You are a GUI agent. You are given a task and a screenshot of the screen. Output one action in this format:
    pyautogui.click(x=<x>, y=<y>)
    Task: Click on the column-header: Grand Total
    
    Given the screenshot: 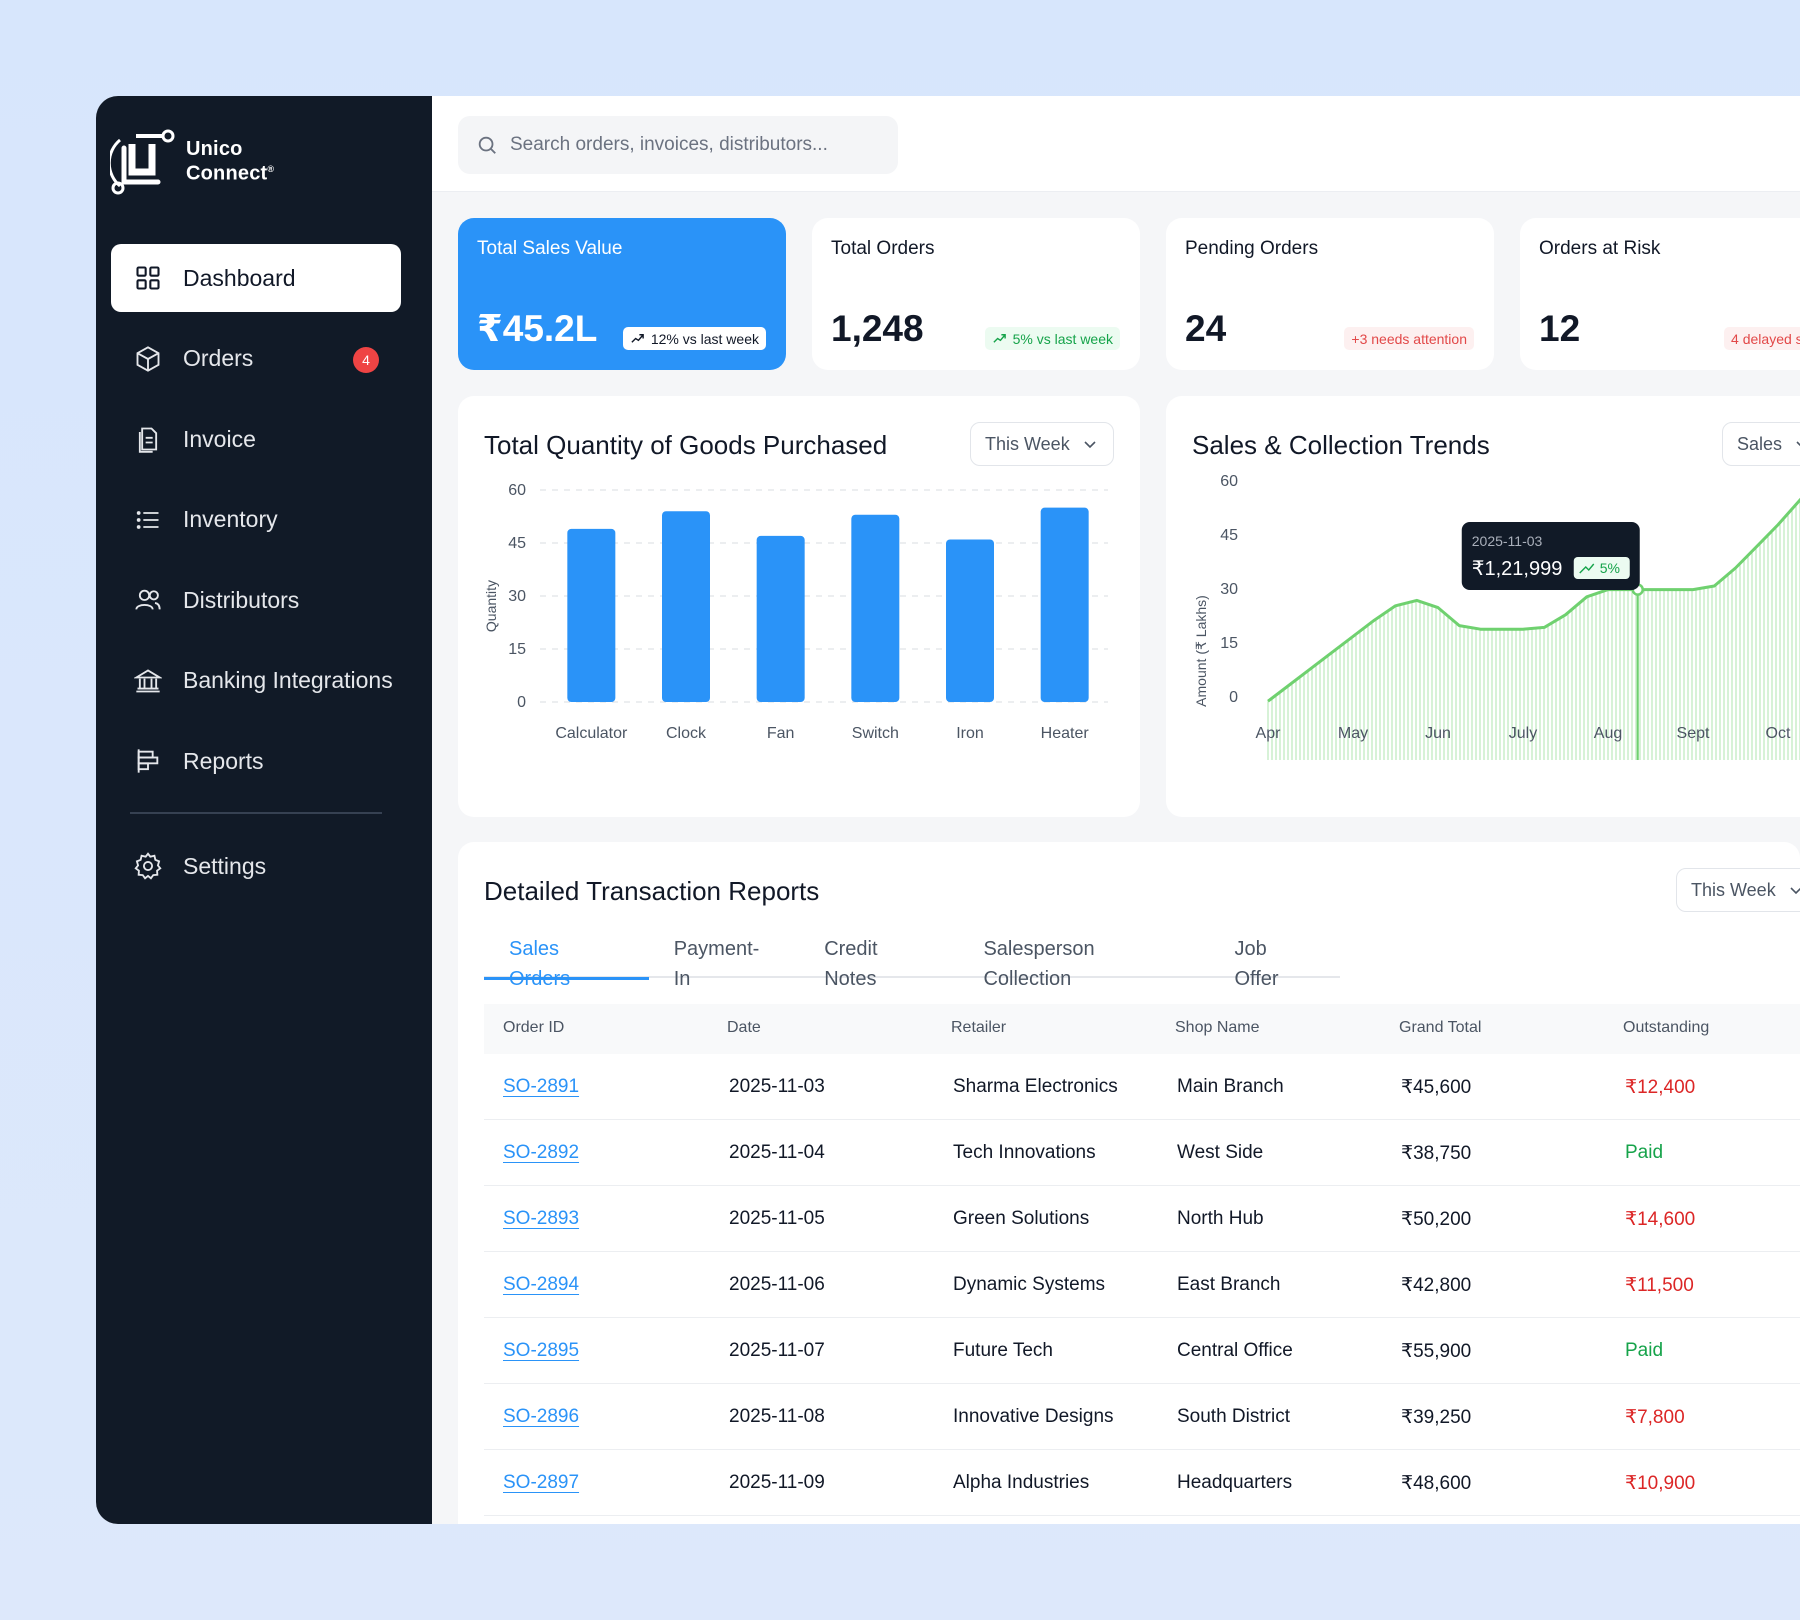 What is the action you would take?
    pyautogui.click(x=1440, y=1027)
    